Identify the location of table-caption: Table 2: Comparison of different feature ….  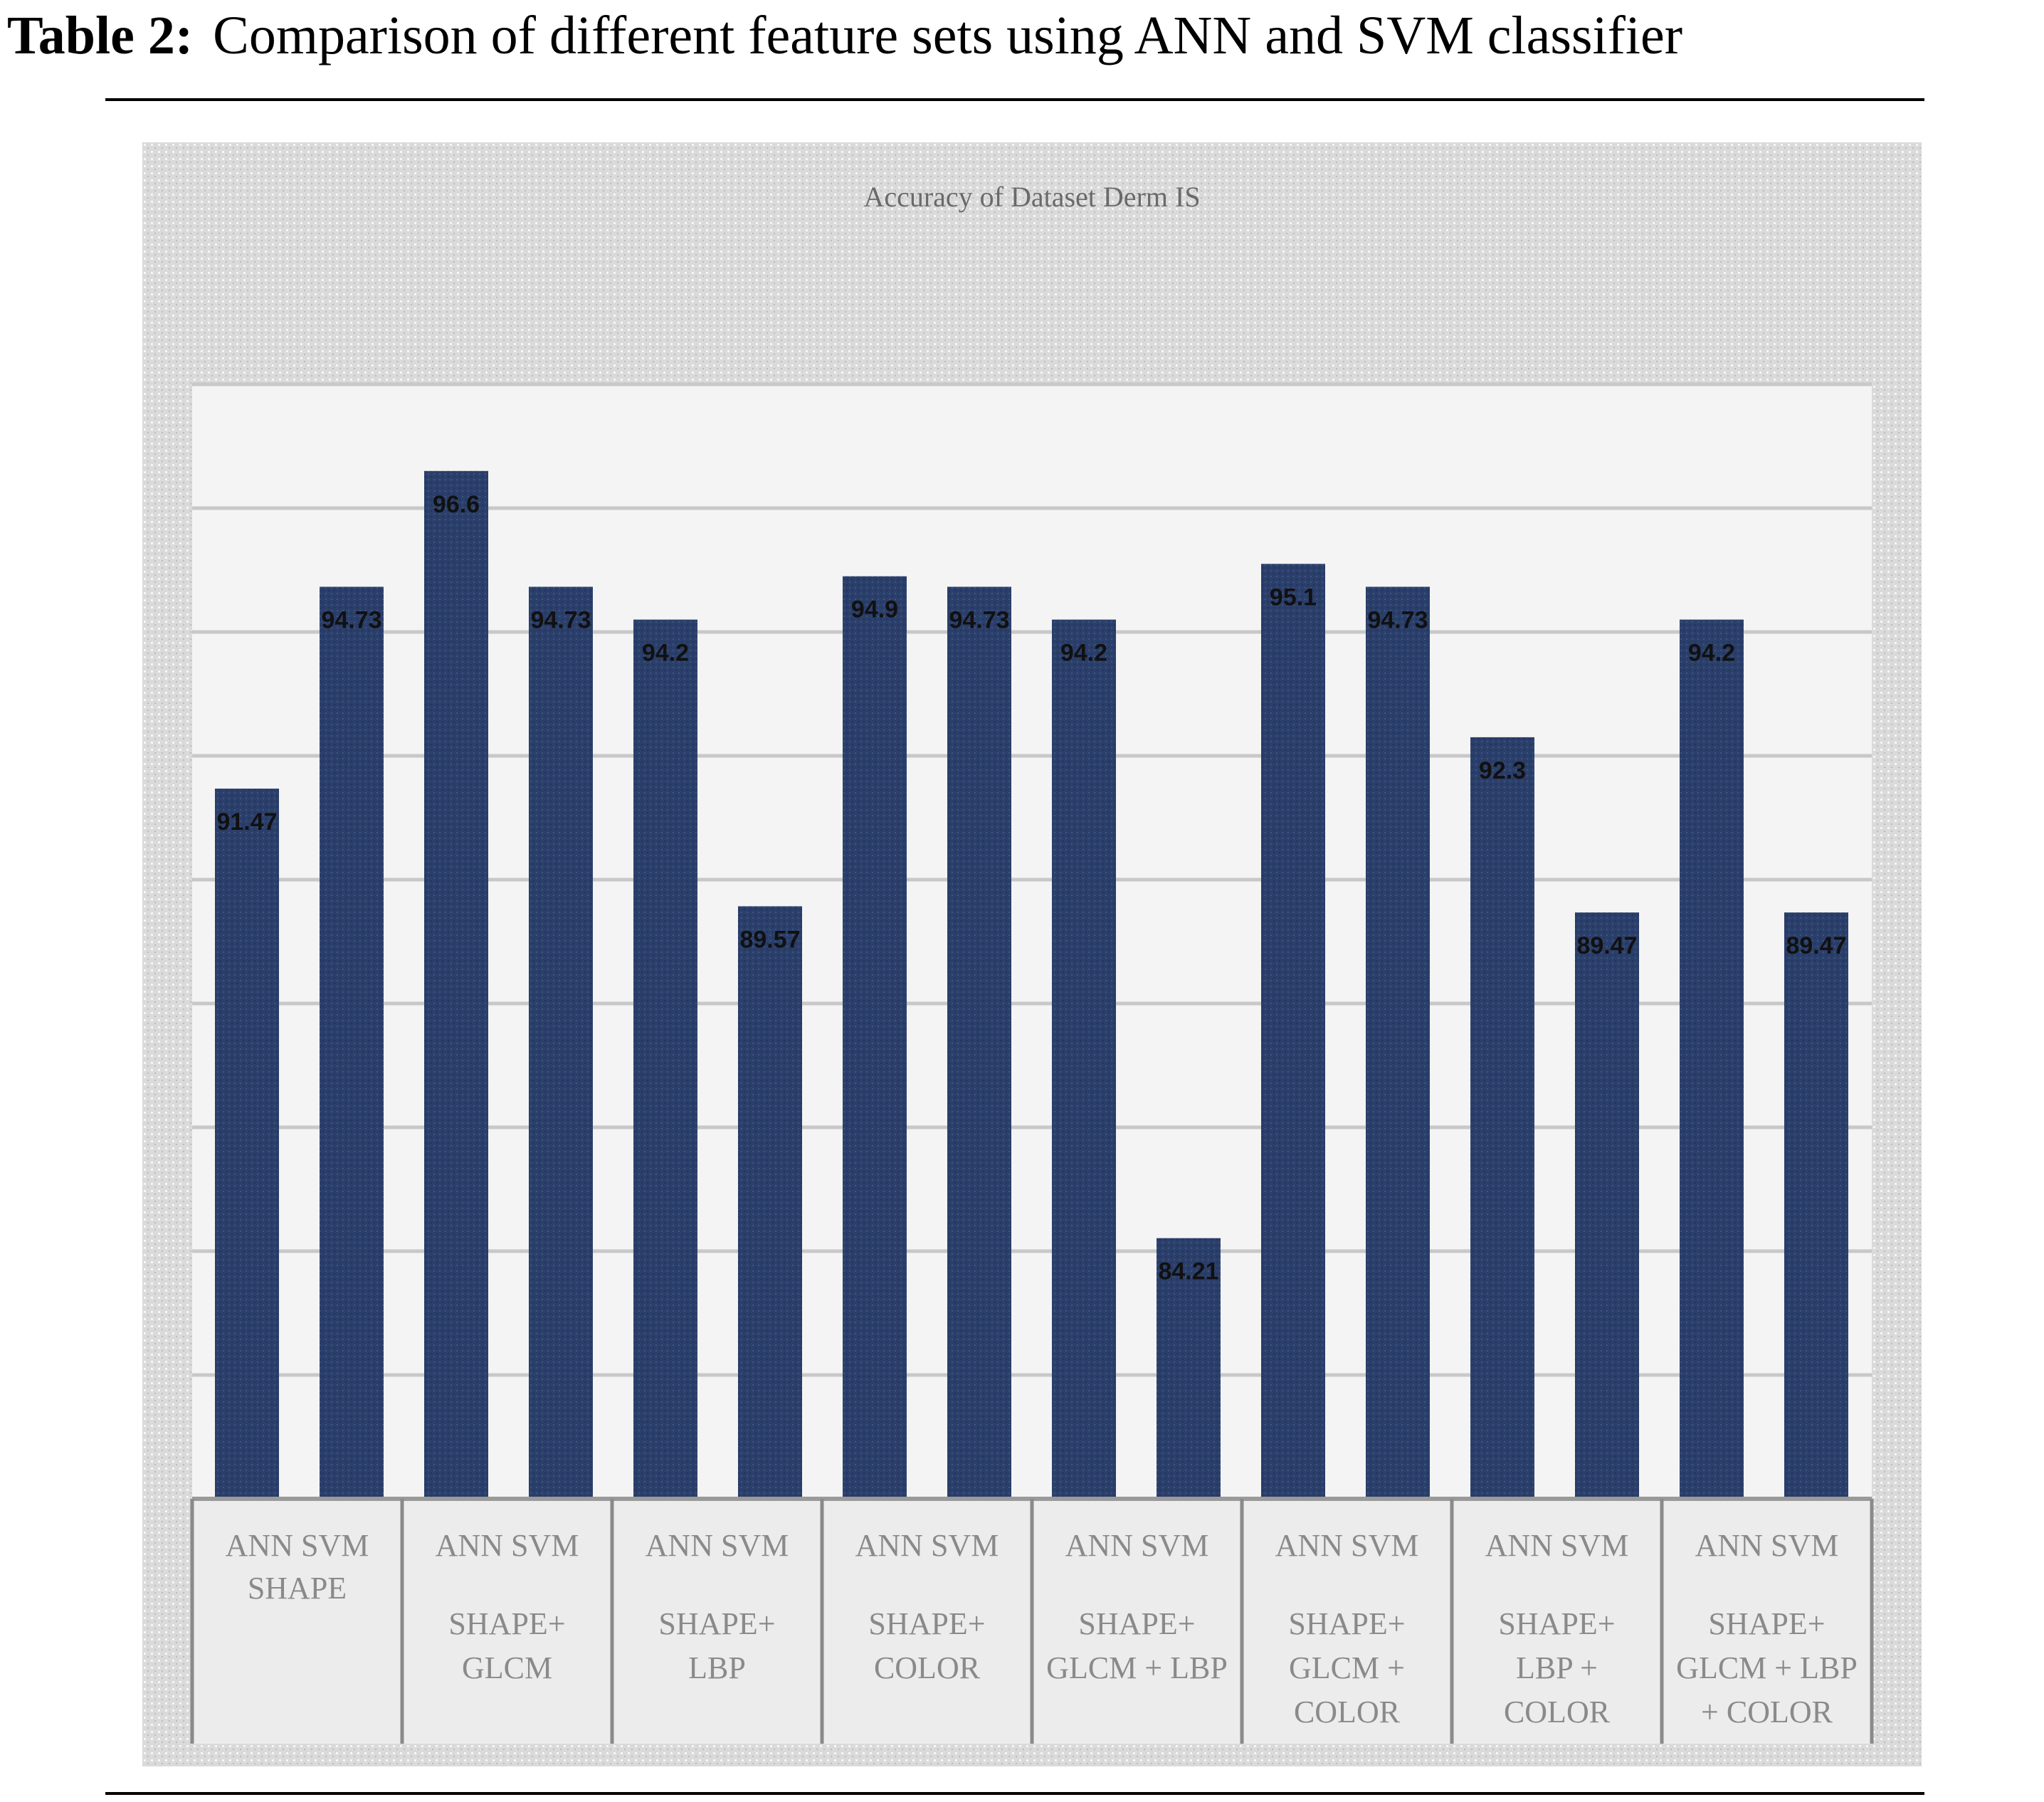
(1022, 35).